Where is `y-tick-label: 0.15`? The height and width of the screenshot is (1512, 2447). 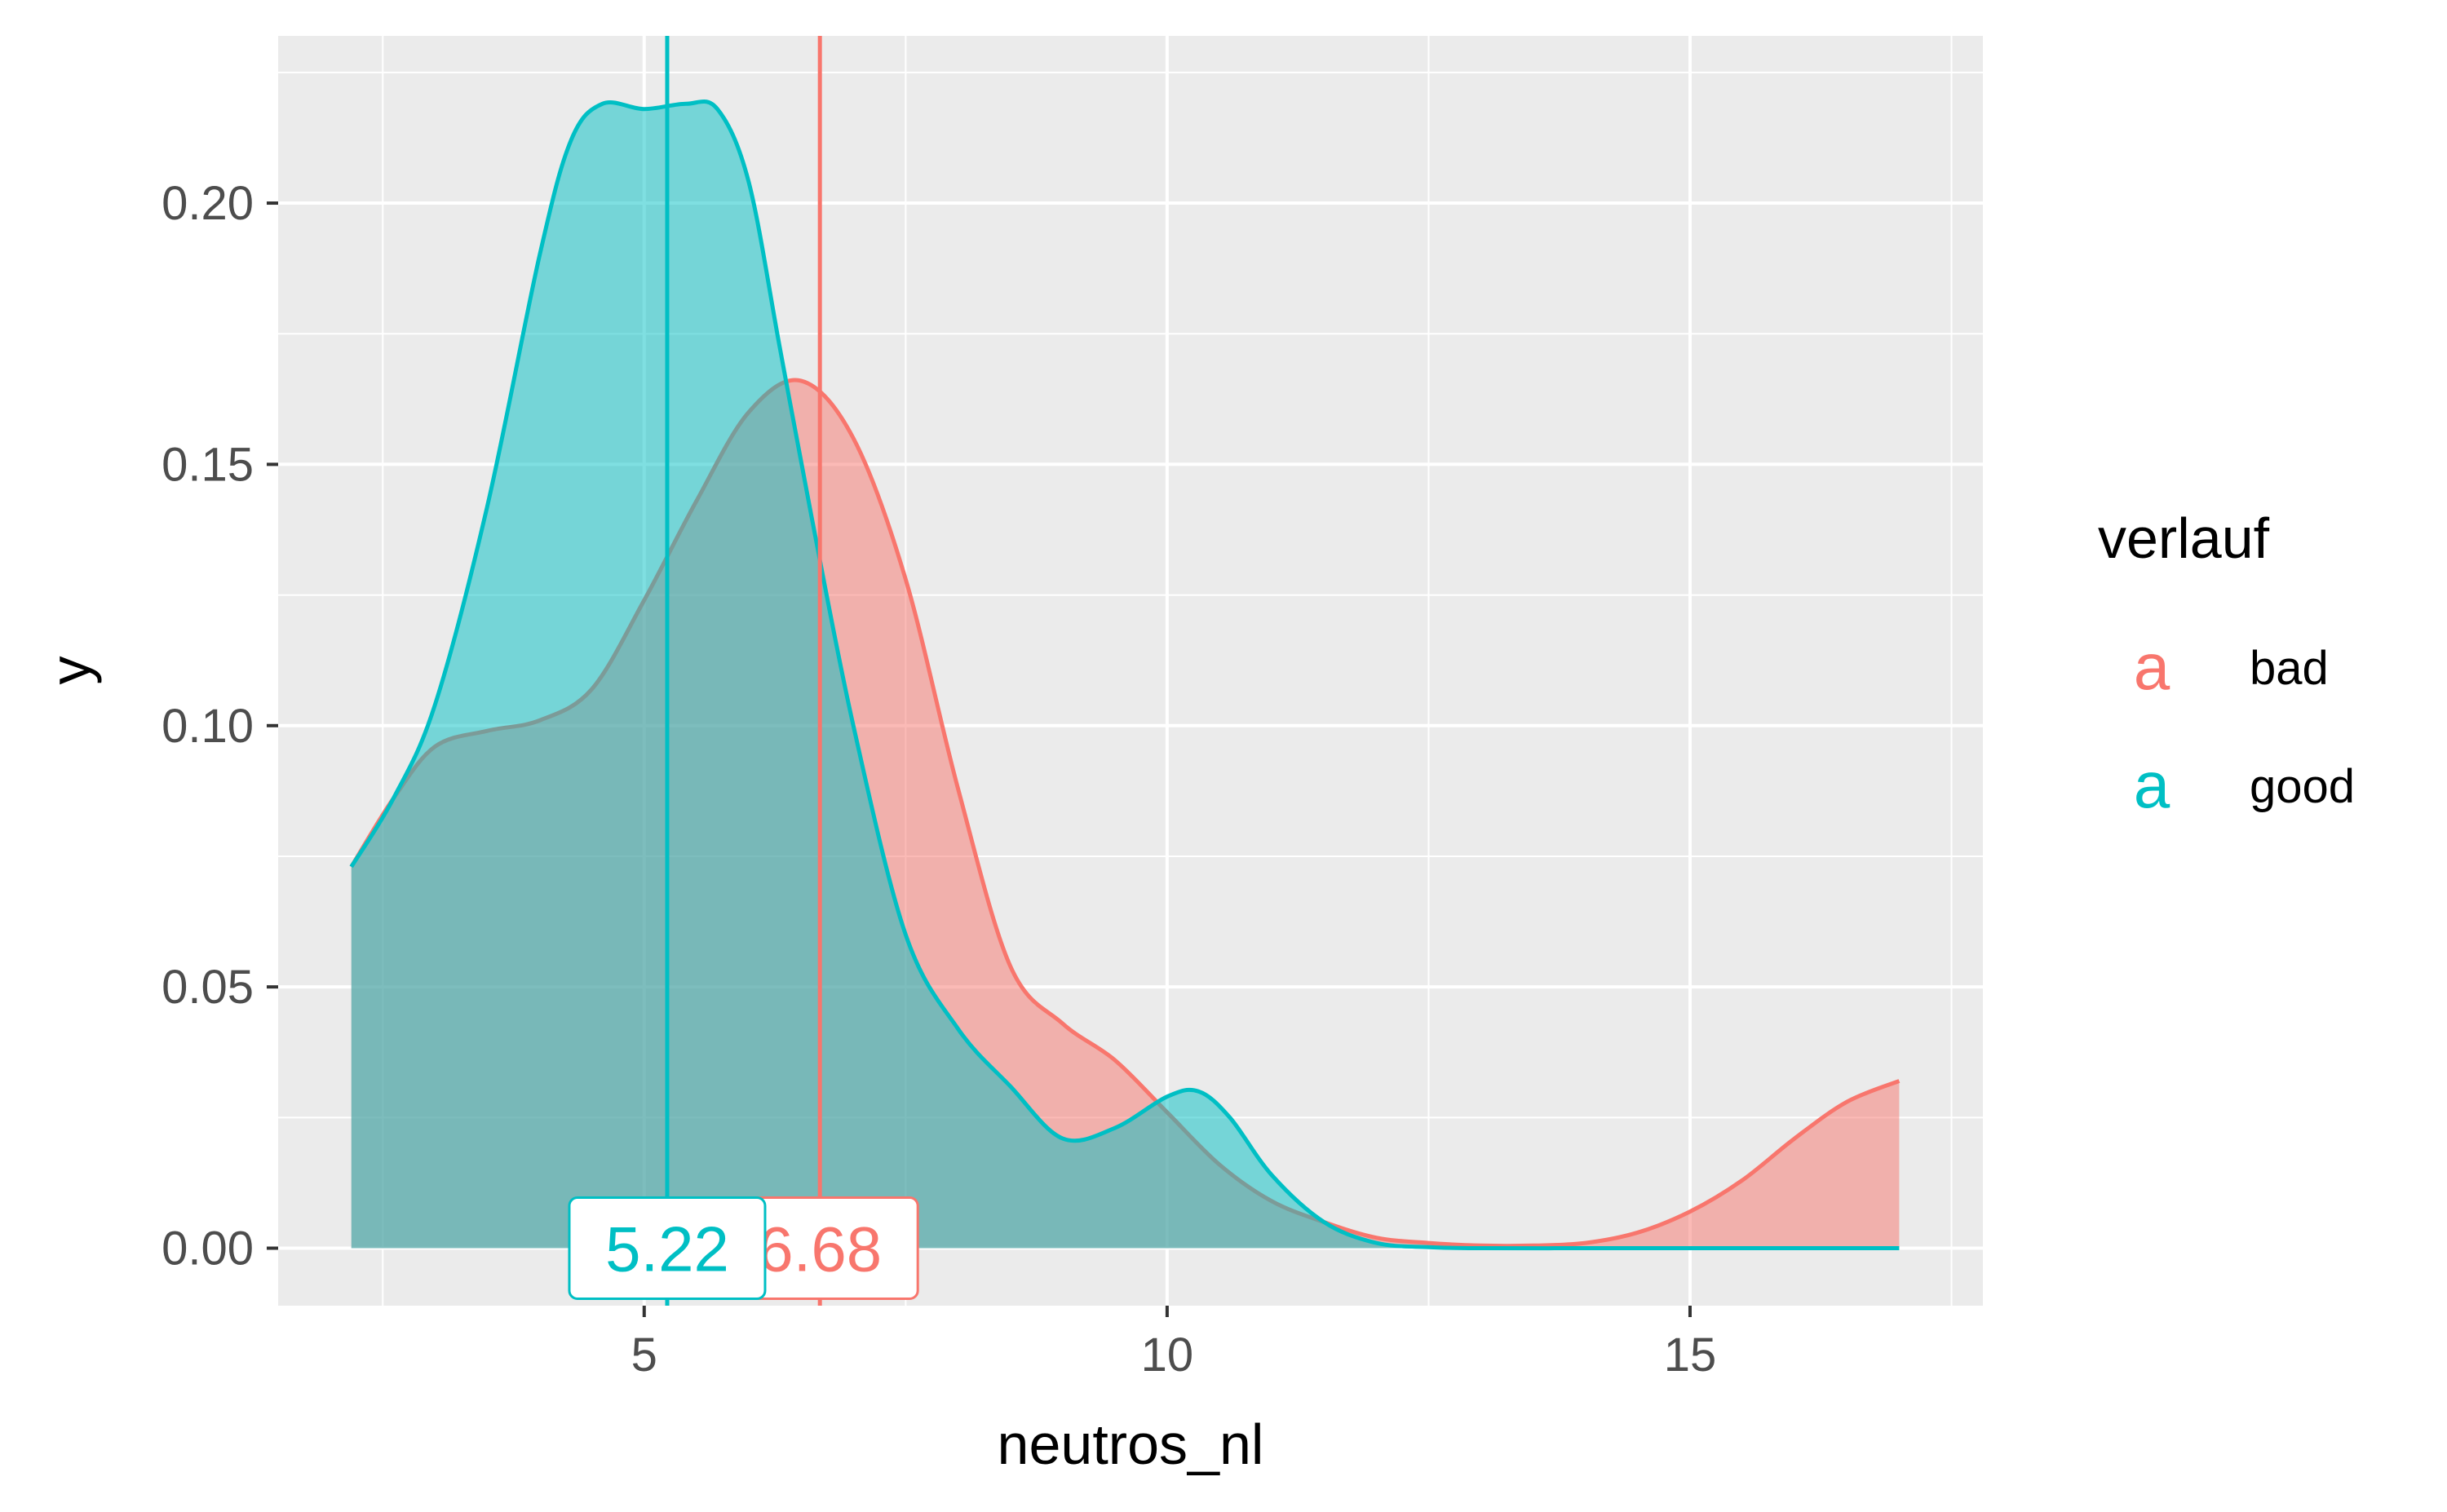 y-tick-label: 0.15 is located at coordinates (208, 465).